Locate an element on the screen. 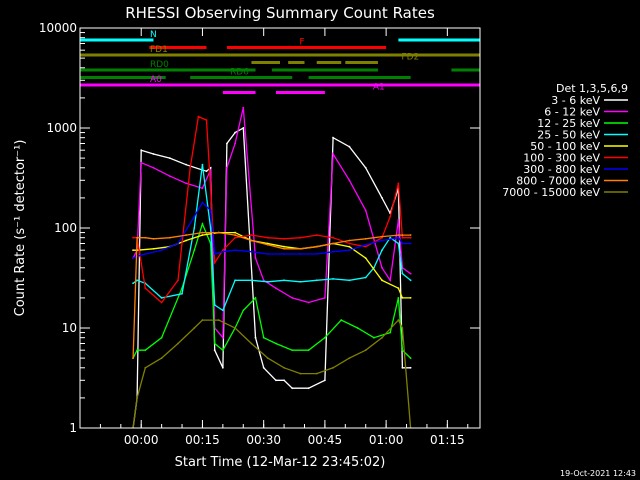 This screenshot has width=640, height=480. x-tick-label-3: 00:45 is located at coordinates (325, 440).